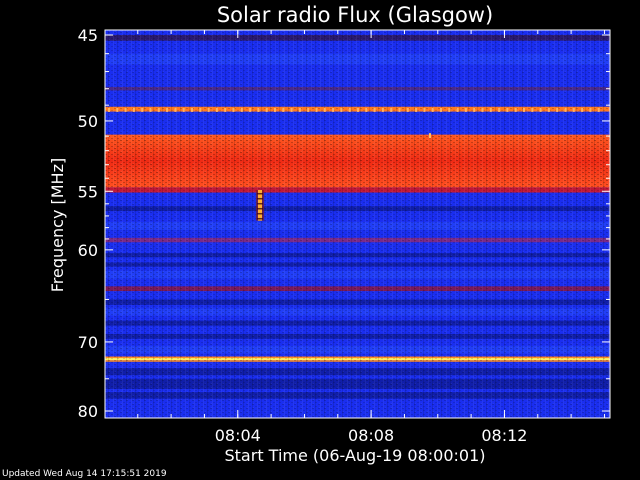 This screenshot has height=480, width=640. I want to click on y-tick-label: 50, so click(88, 121).